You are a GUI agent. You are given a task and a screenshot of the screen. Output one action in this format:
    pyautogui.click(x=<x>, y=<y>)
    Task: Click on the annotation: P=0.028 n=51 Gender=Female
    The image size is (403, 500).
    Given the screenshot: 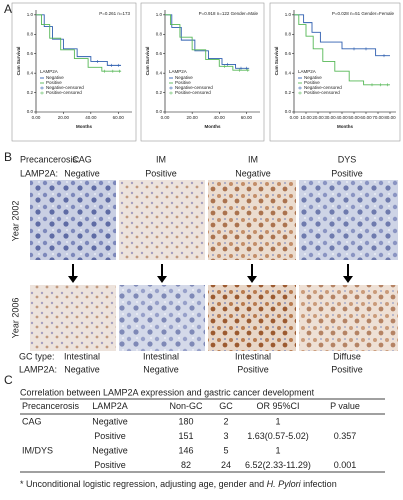 What is the action you would take?
    pyautogui.click(x=363, y=13)
    